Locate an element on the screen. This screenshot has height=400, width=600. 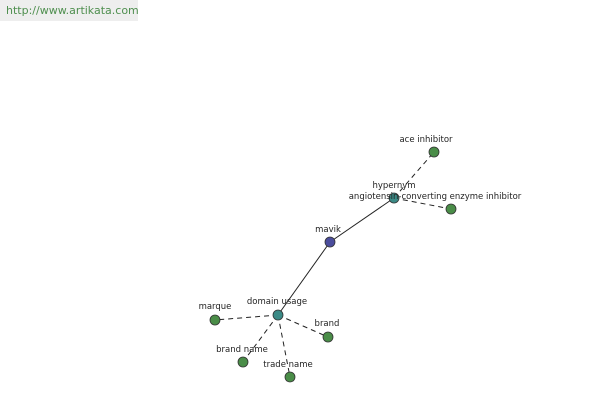
url-text: http://www.artikata.com is located at coordinates (72, 10).